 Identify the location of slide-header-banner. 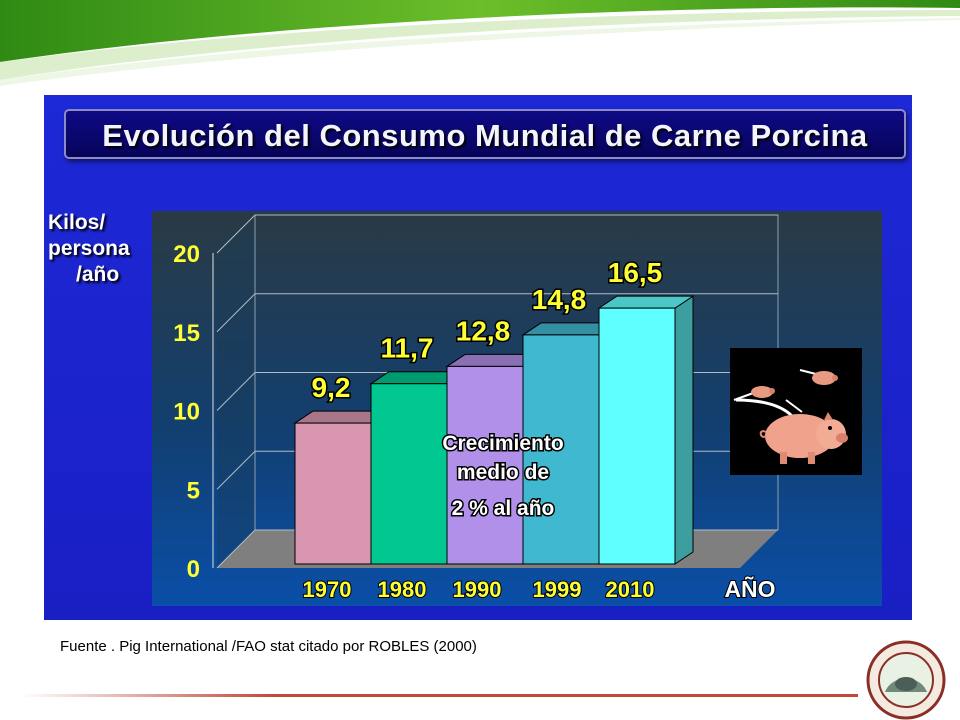
(480, 43).